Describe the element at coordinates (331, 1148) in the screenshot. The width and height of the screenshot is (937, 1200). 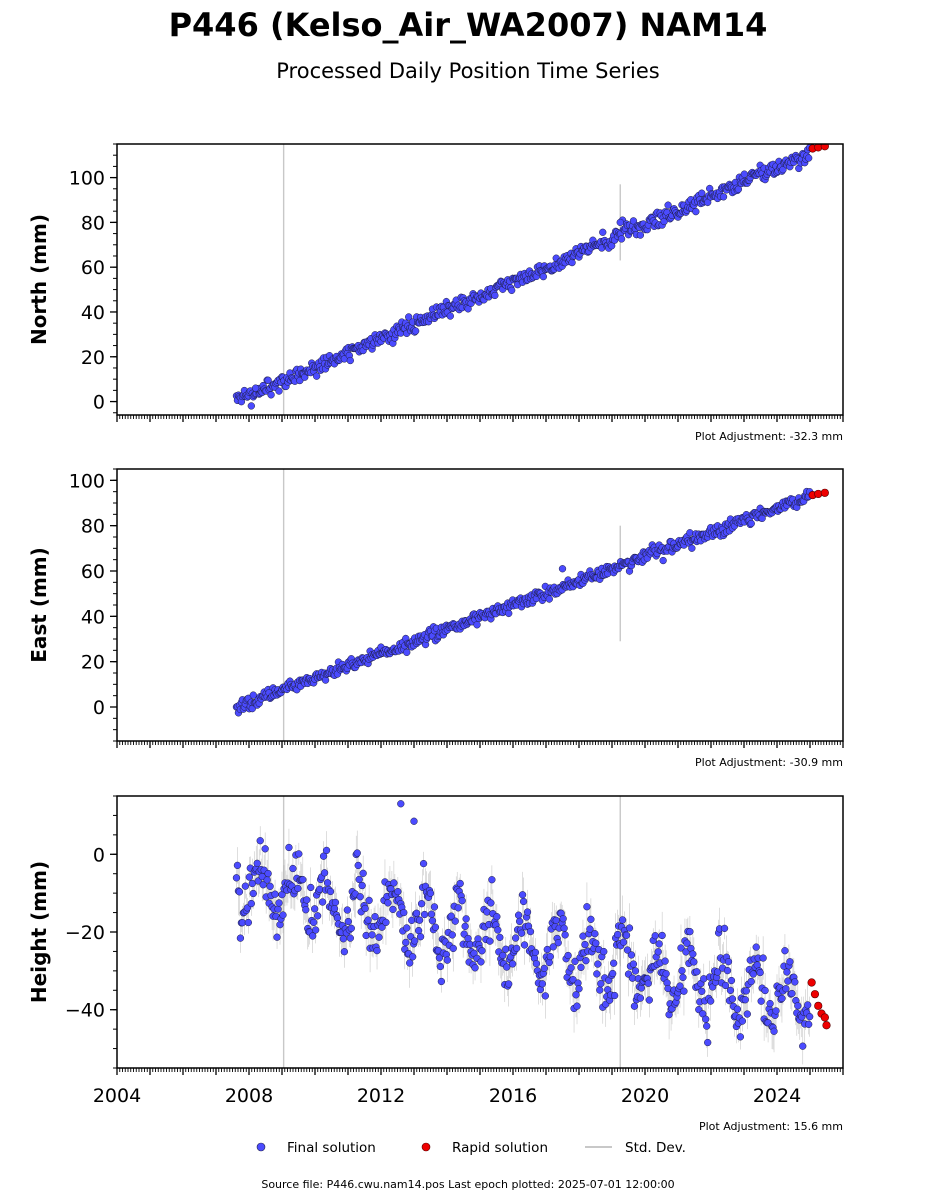
I see `legend-final-label: Final solution` at that location.